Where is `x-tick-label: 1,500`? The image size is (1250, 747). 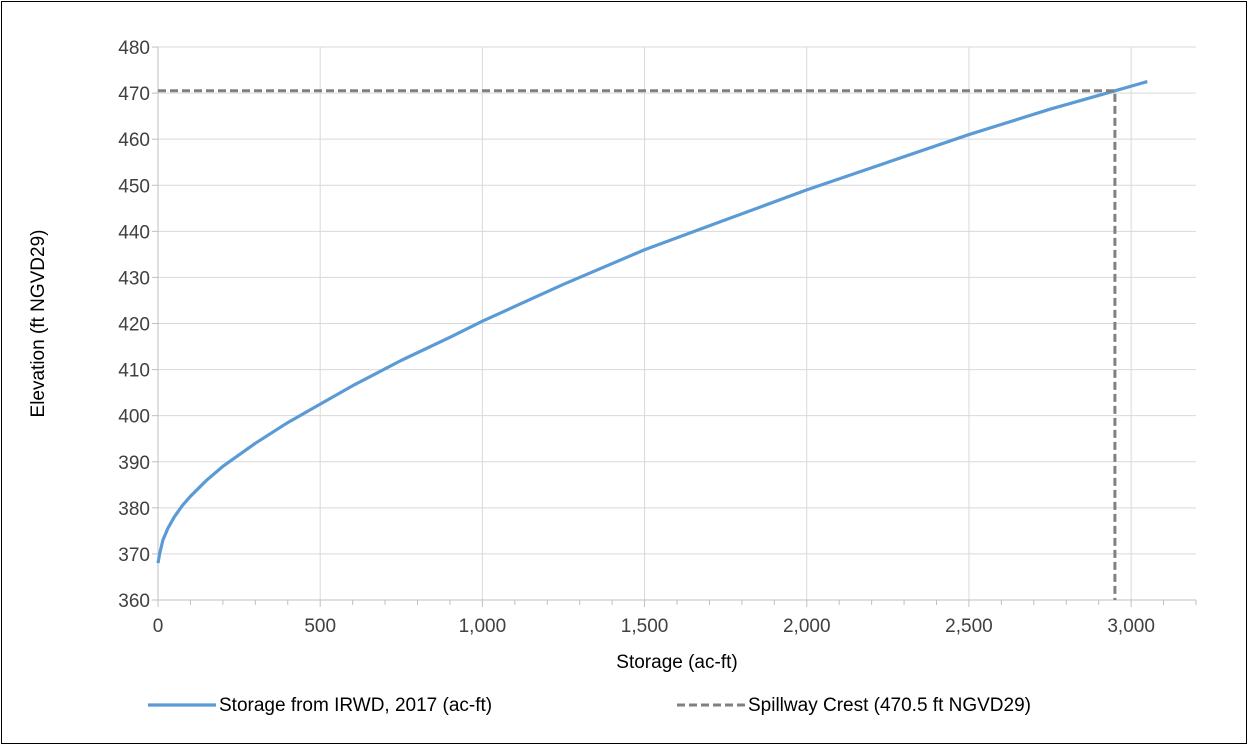 x-tick-label: 1,500 is located at coordinates (645, 626).